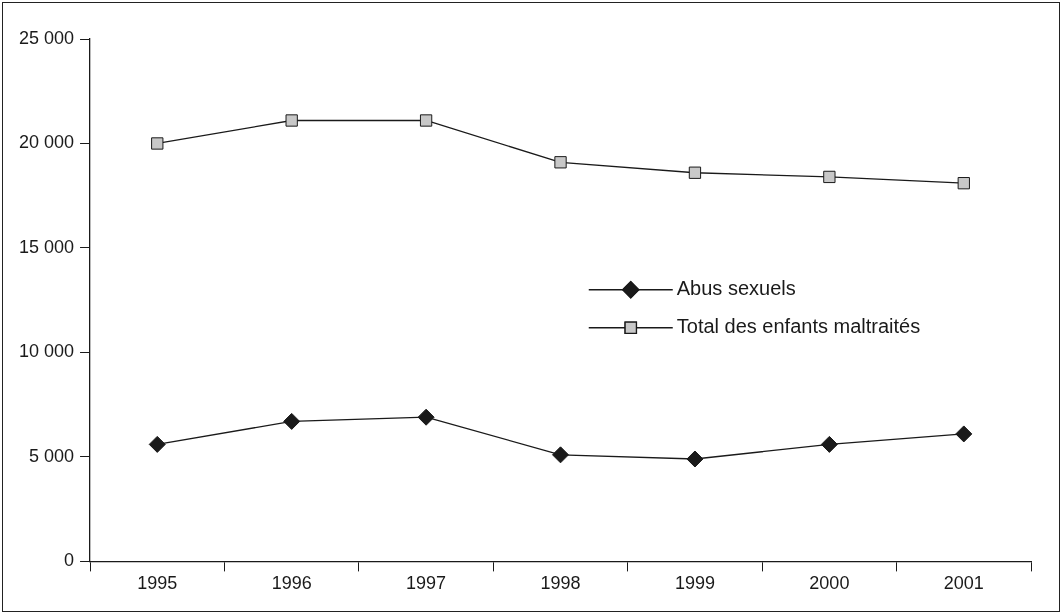 The height and width of the screenshot is (616, 1064). I want to click on y-tick-label: 10 000, so click(46, 351).